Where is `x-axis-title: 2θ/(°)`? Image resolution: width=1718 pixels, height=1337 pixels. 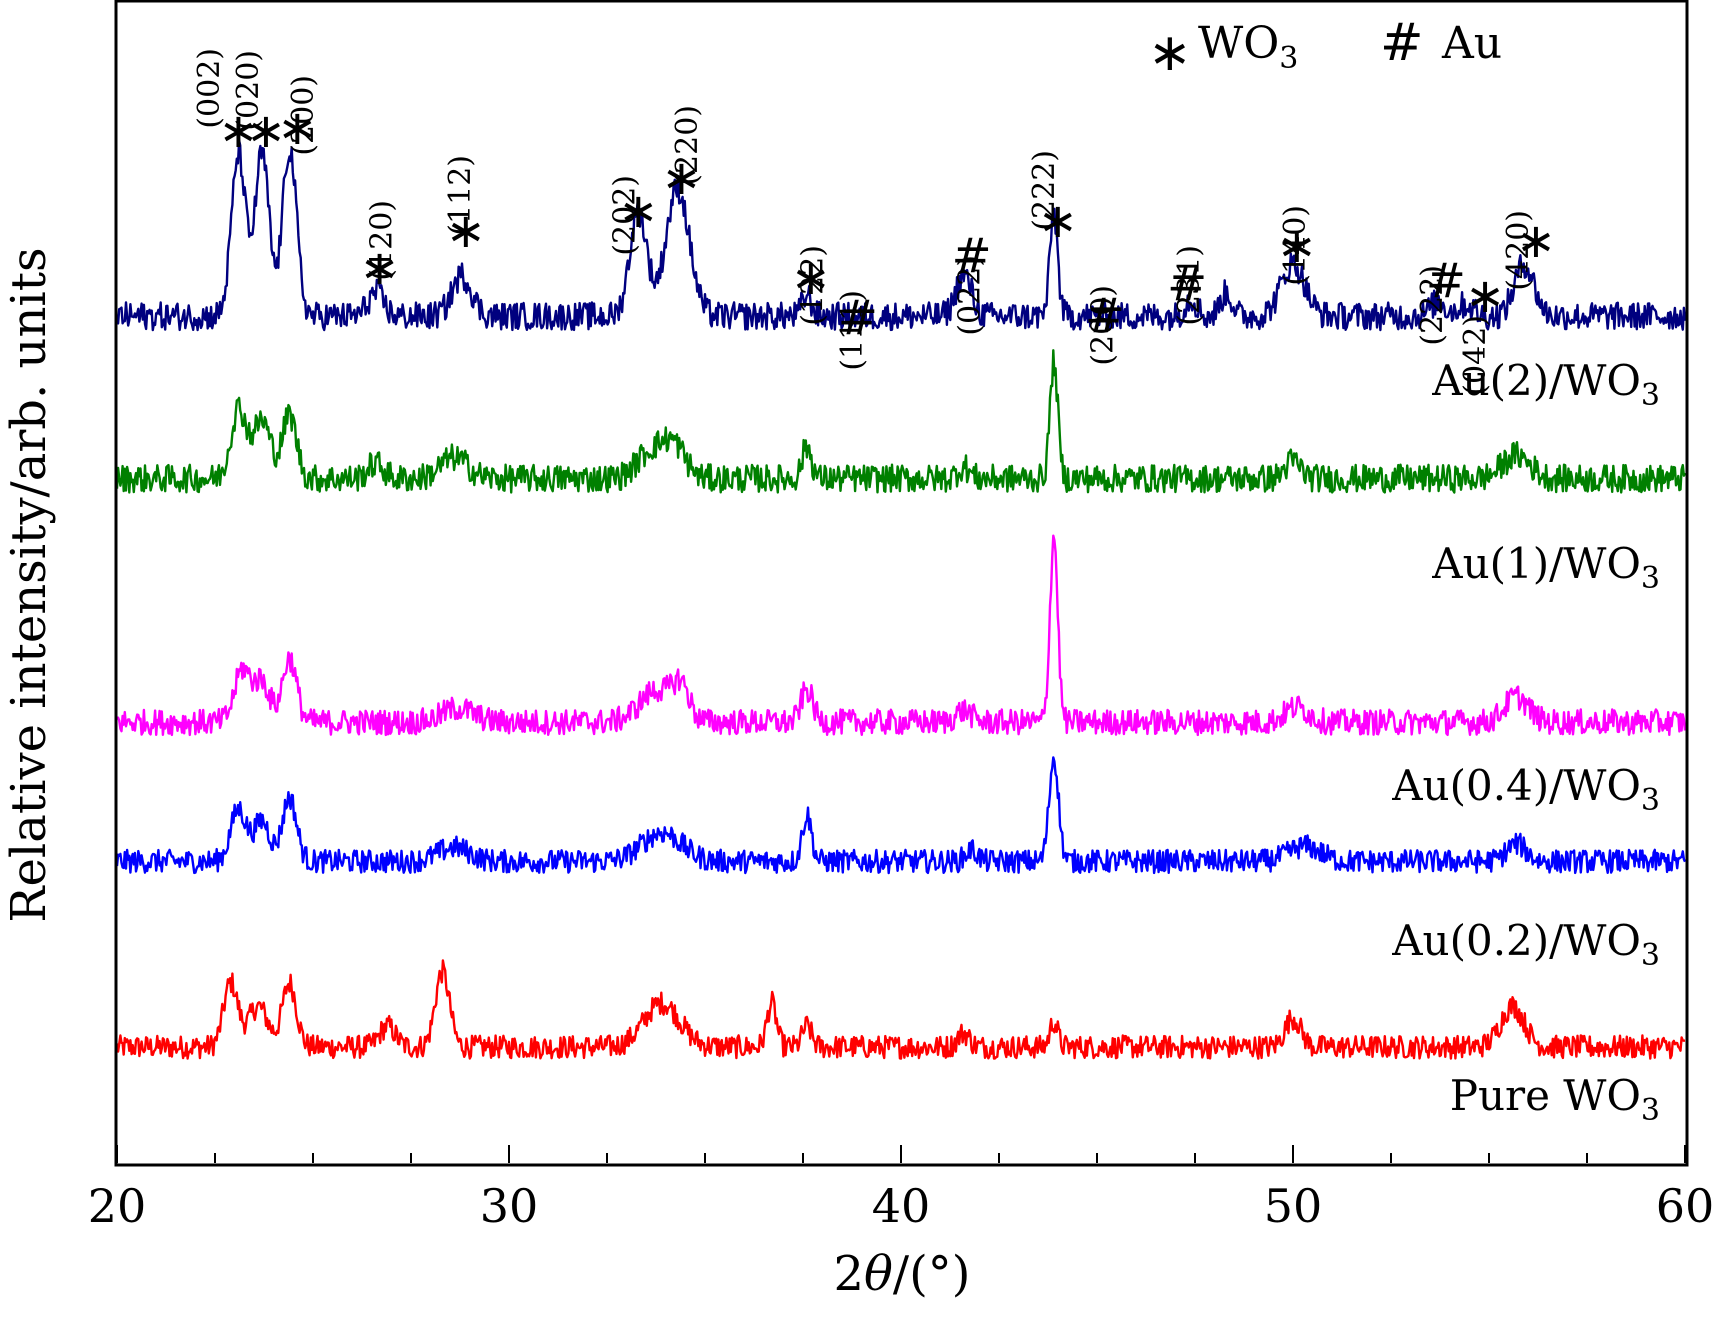 x-axis-title: 2θ/(°) is located at coordinates (901, 1274).